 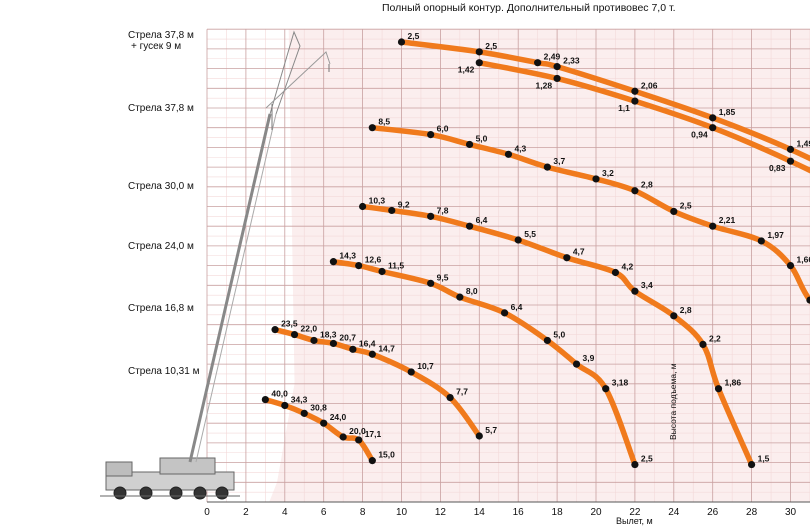 What do you see at coordinates (491, 430) in the screenshot?
I see `data-label: 5,7` at bounding box center [491, 430].